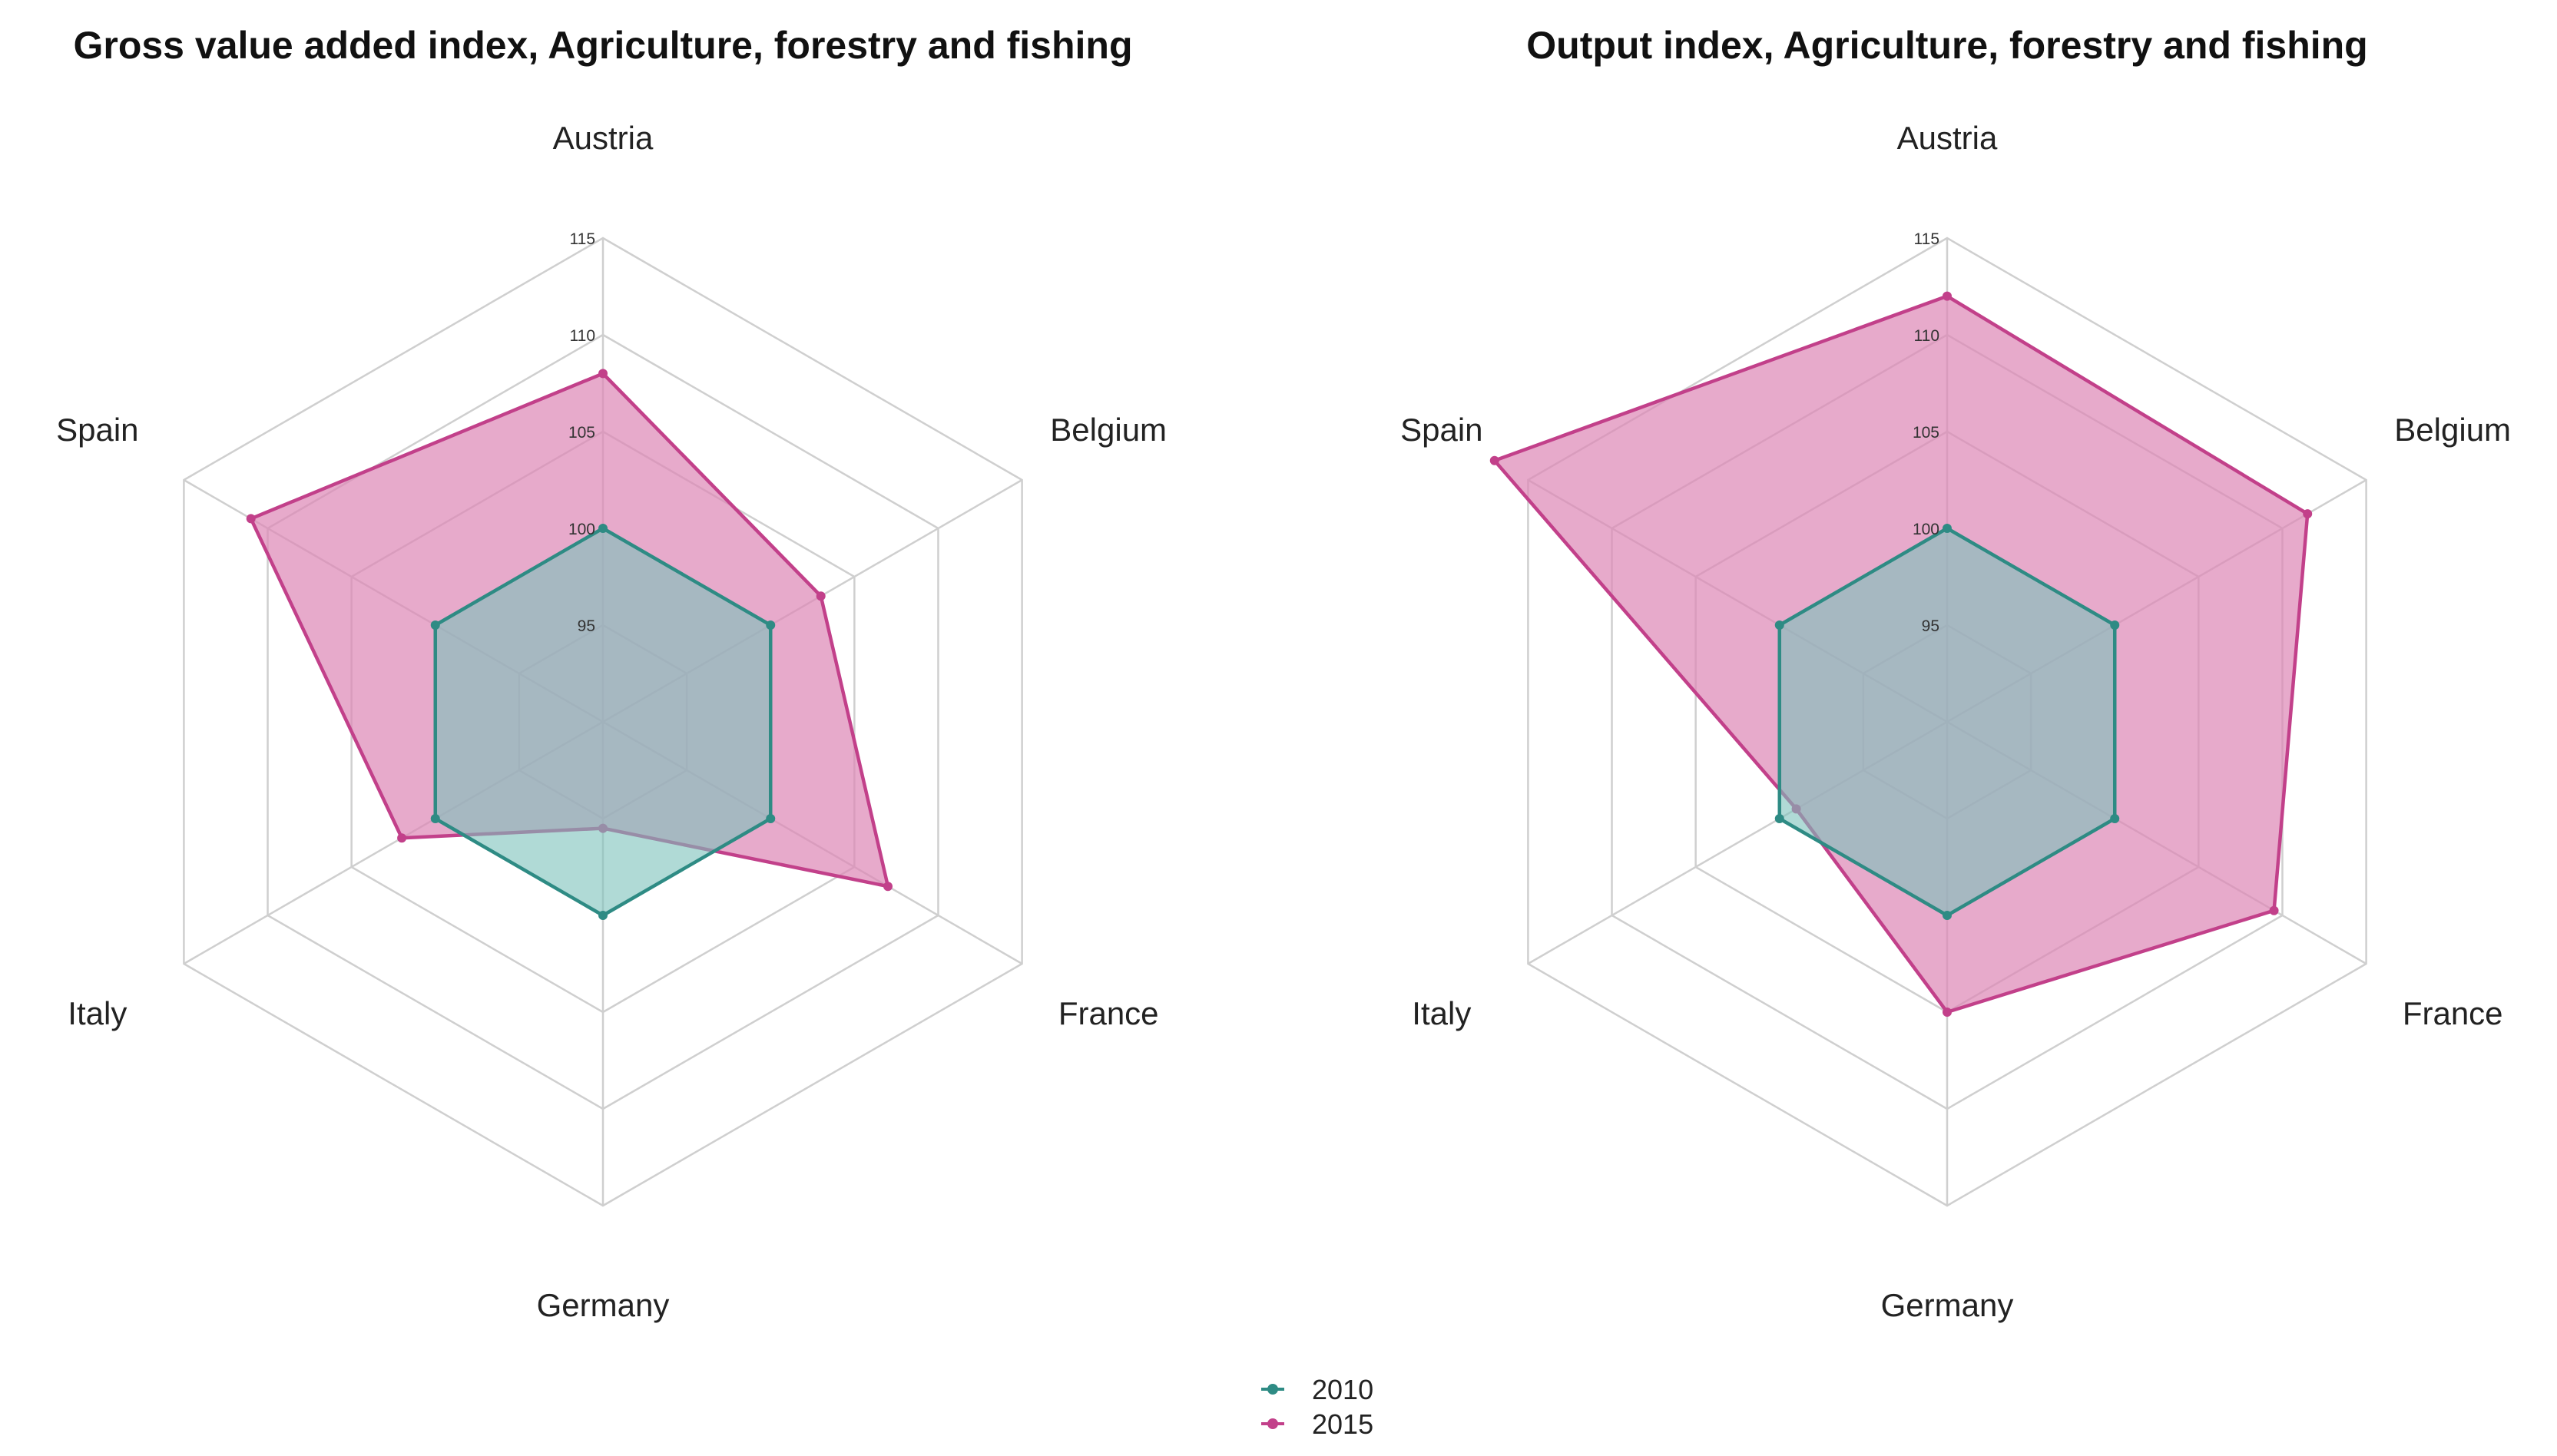  I want to click on legend-label-2015: 2015, so click(1342, 1424).